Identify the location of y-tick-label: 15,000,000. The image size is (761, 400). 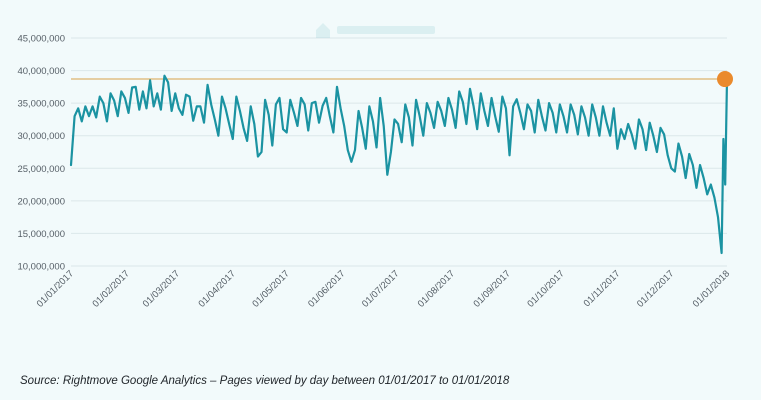
(41, 234).